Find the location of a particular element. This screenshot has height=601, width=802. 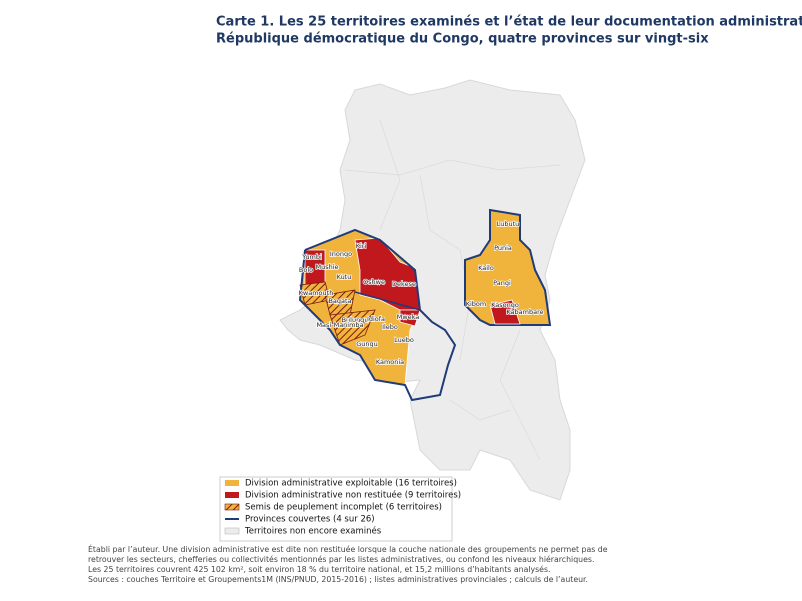

territory-label: Inongo is located at coordinates (341, 254).